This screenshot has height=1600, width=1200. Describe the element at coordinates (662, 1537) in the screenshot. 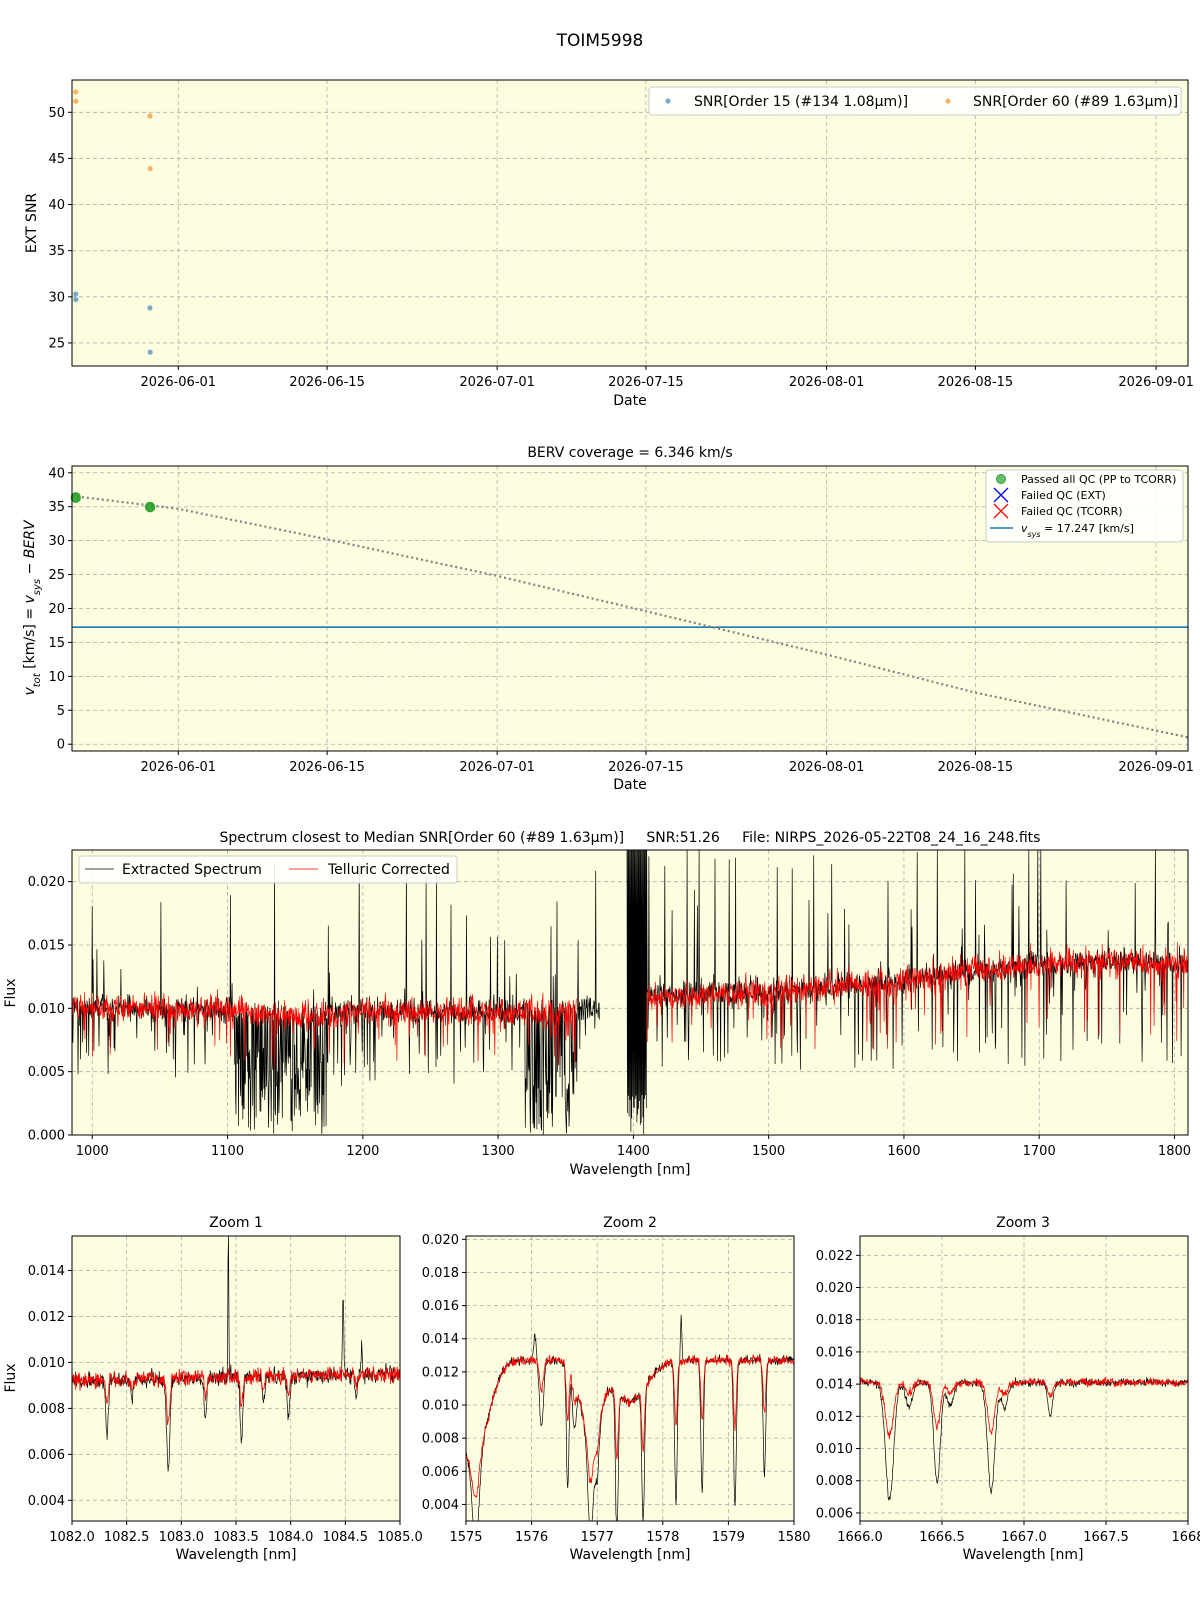

I see `zoom2-xtick: 1578` at that location.